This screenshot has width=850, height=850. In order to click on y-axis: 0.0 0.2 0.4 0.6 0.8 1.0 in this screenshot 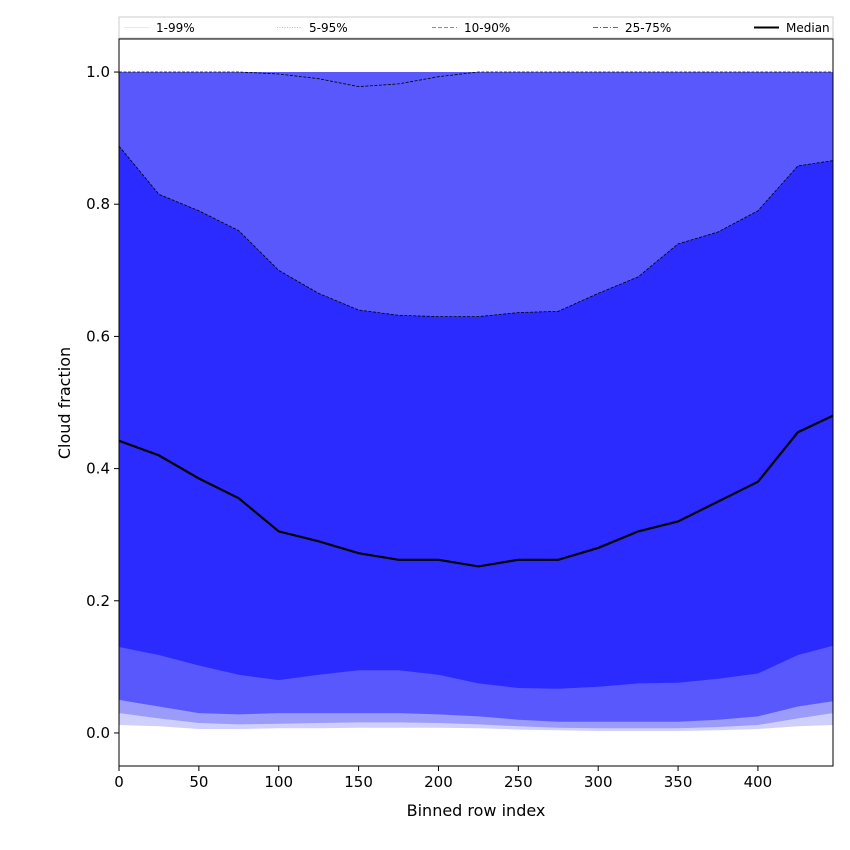, I will do `click(102, 402)`.